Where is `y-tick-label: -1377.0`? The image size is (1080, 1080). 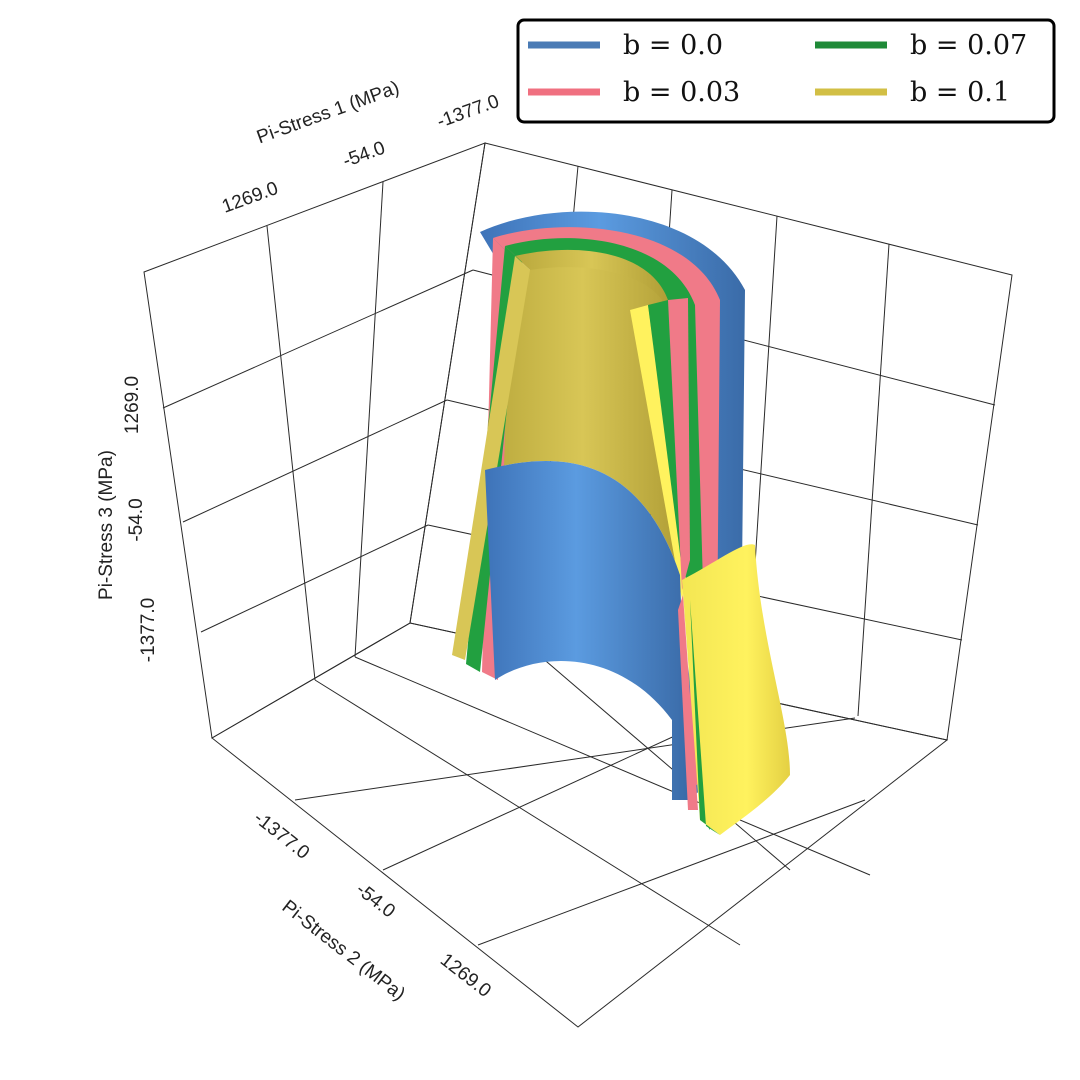 y-tick-label: -1377.0 is located at coordinates (282, 836).